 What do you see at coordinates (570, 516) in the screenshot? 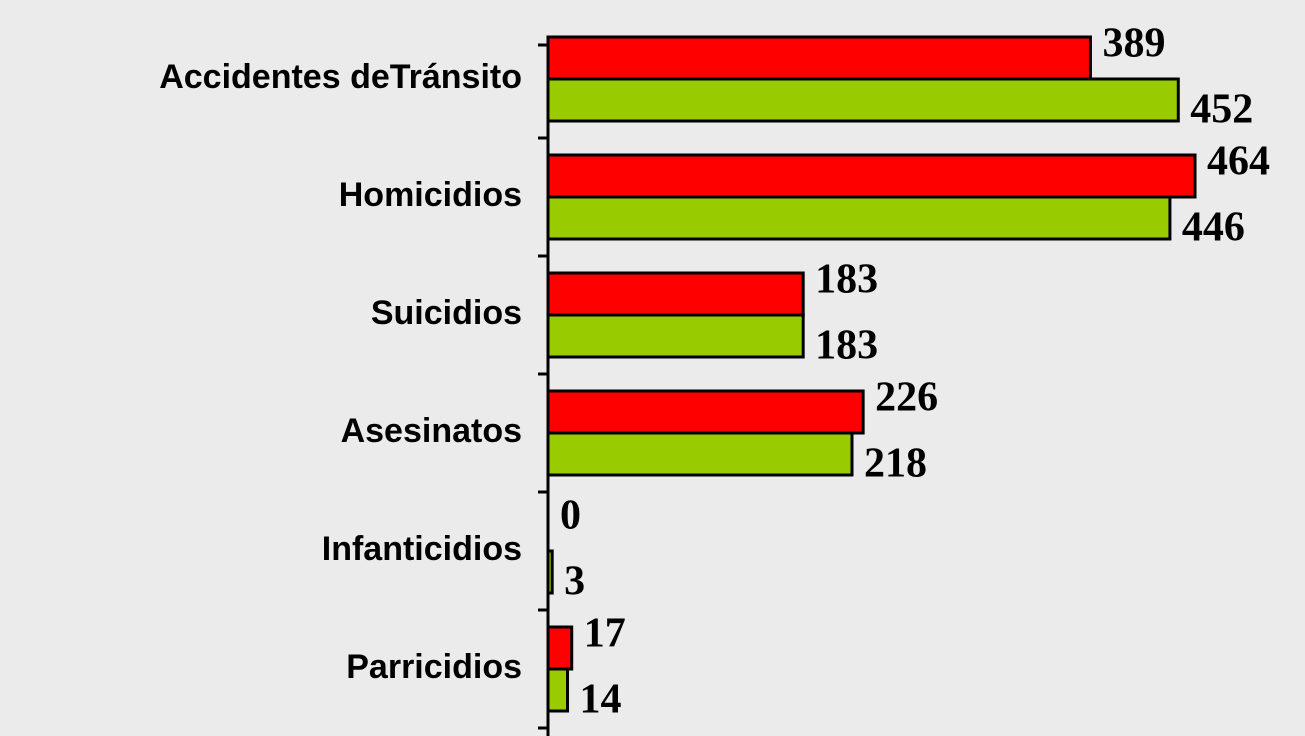
I see `data-label: 0` at bounding box center [570, 516].